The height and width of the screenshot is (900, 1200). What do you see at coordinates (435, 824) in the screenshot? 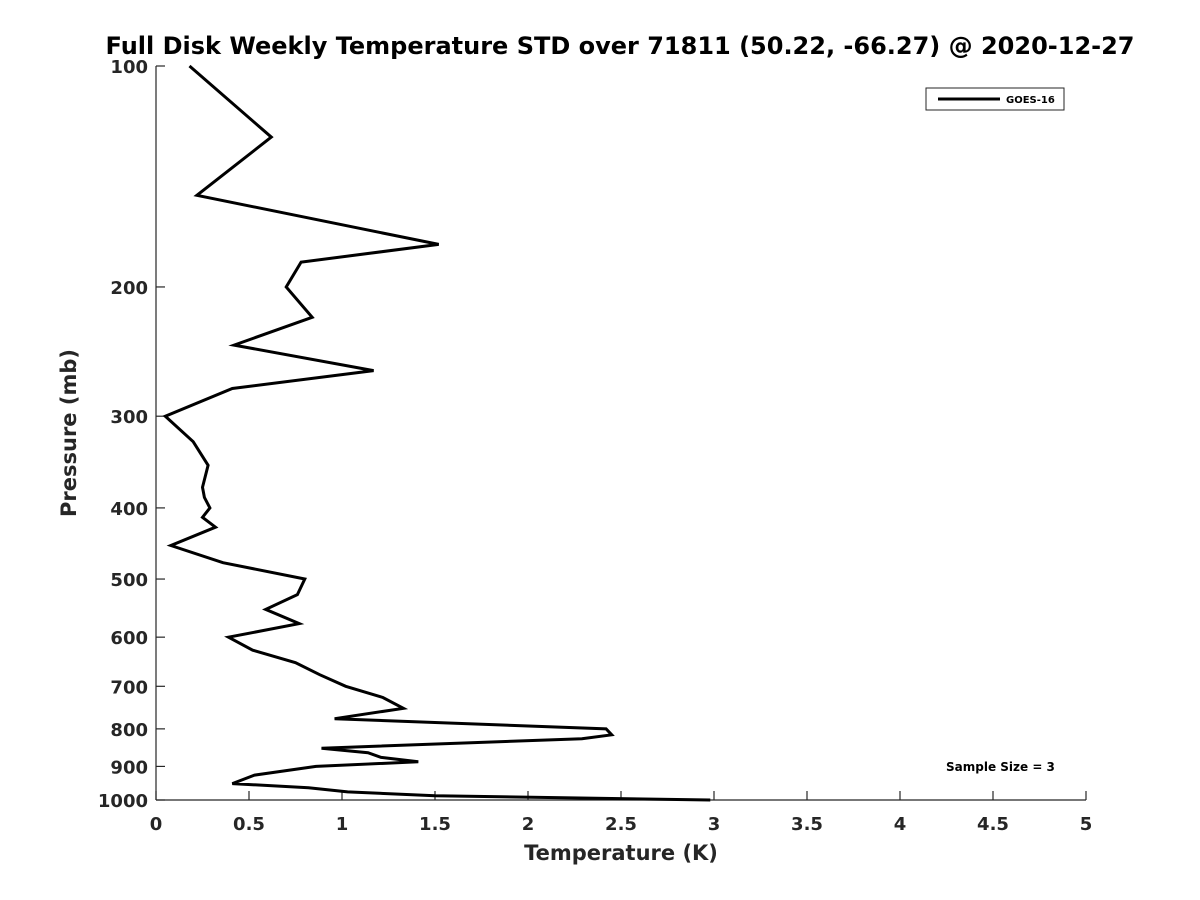
I see `x-tick-label: 1.5` at bounding box center [435, 824].